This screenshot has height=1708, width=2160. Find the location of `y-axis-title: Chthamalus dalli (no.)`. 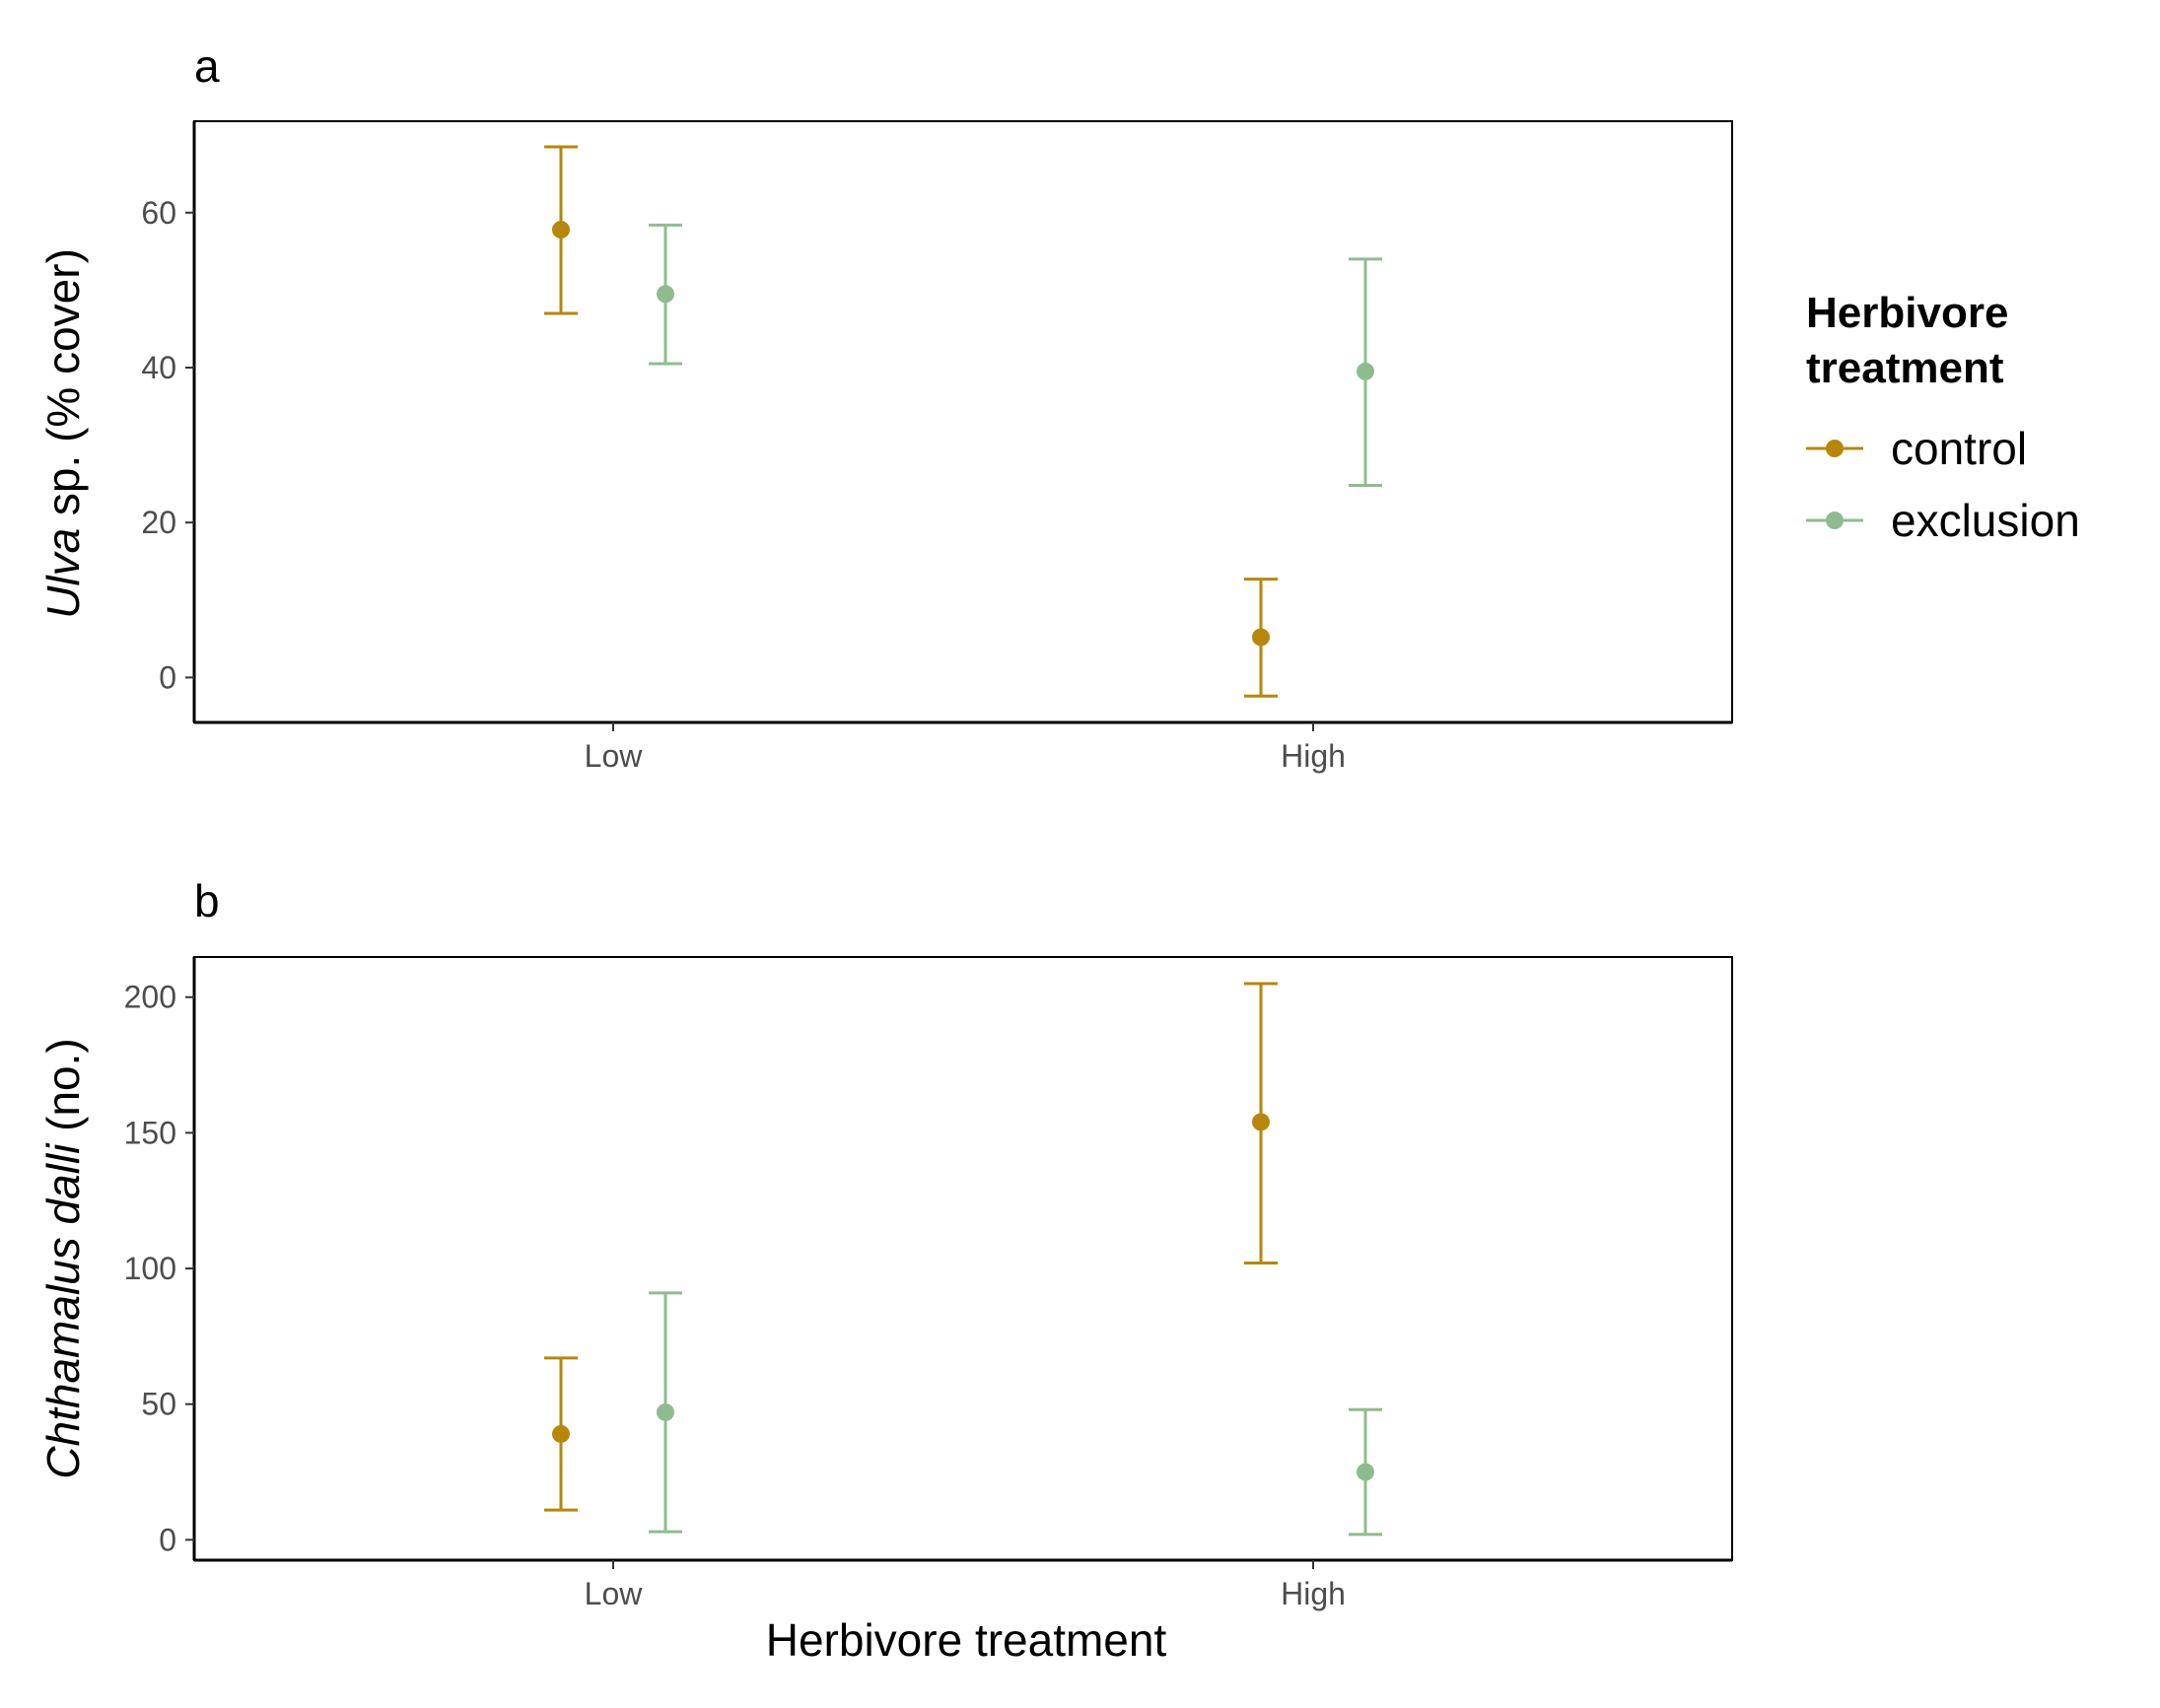

y-axis-title: Chthamalus dalli (no.) is located at coordinates (63, 1258).